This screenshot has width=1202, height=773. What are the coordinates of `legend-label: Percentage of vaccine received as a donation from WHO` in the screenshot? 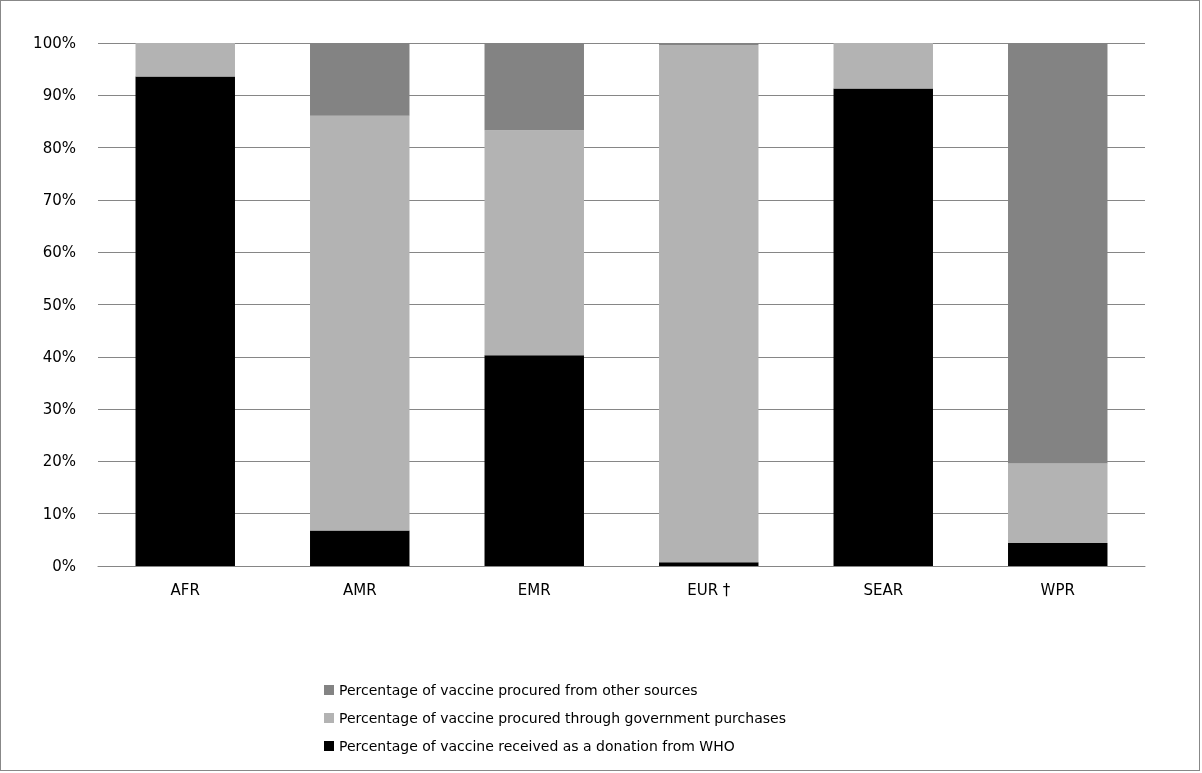 It's located at (537, 746).